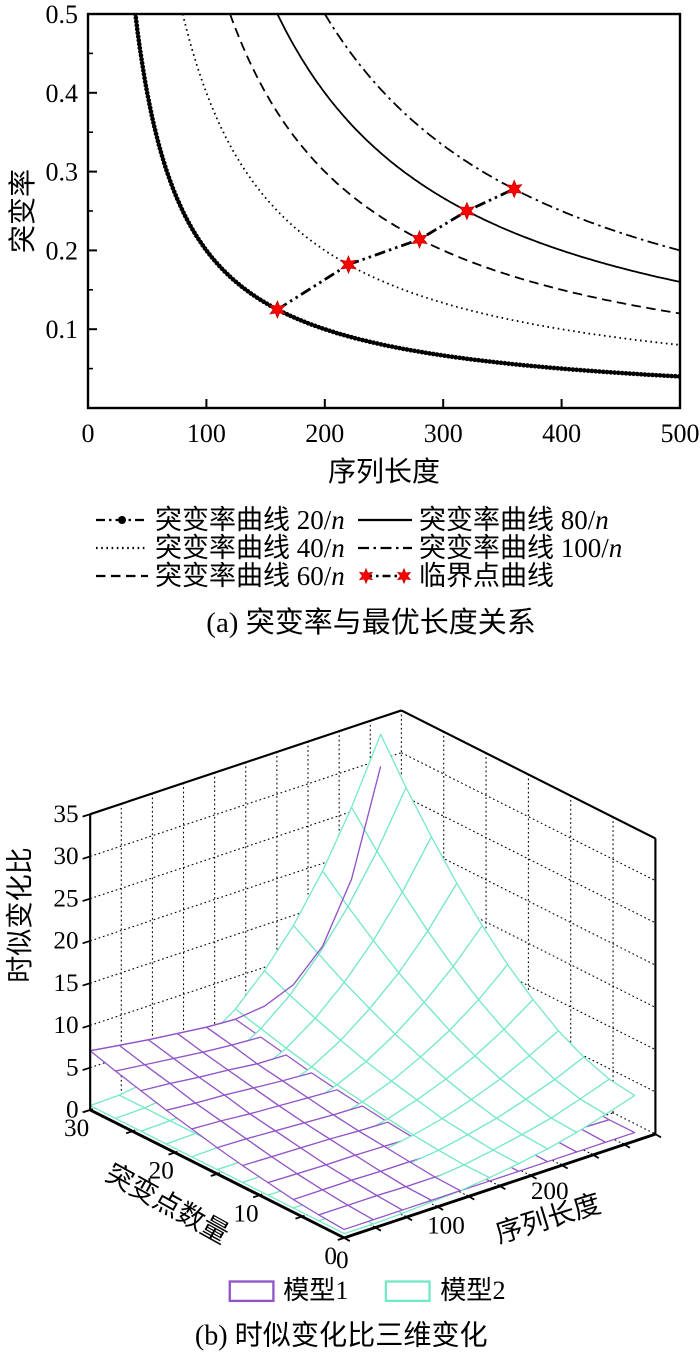 Image resolution: width=700 pixels, height=1372 pixels. What do you see at coordinates (680, 433) in the screenshot?
I see `x-tick-label: 500` at bounding box center [680, 433].